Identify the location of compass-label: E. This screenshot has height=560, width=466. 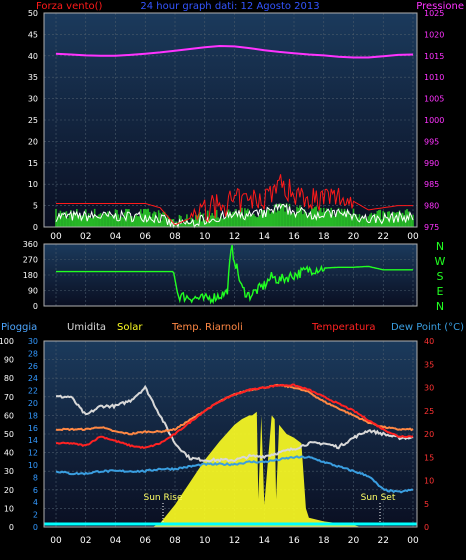
(440, 291).